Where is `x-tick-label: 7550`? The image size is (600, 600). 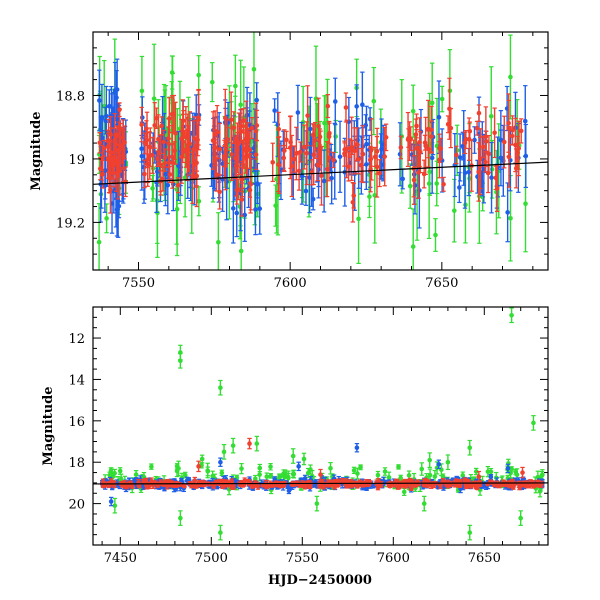 x-tick-label: 7550 is located at coordinates (138, 283).